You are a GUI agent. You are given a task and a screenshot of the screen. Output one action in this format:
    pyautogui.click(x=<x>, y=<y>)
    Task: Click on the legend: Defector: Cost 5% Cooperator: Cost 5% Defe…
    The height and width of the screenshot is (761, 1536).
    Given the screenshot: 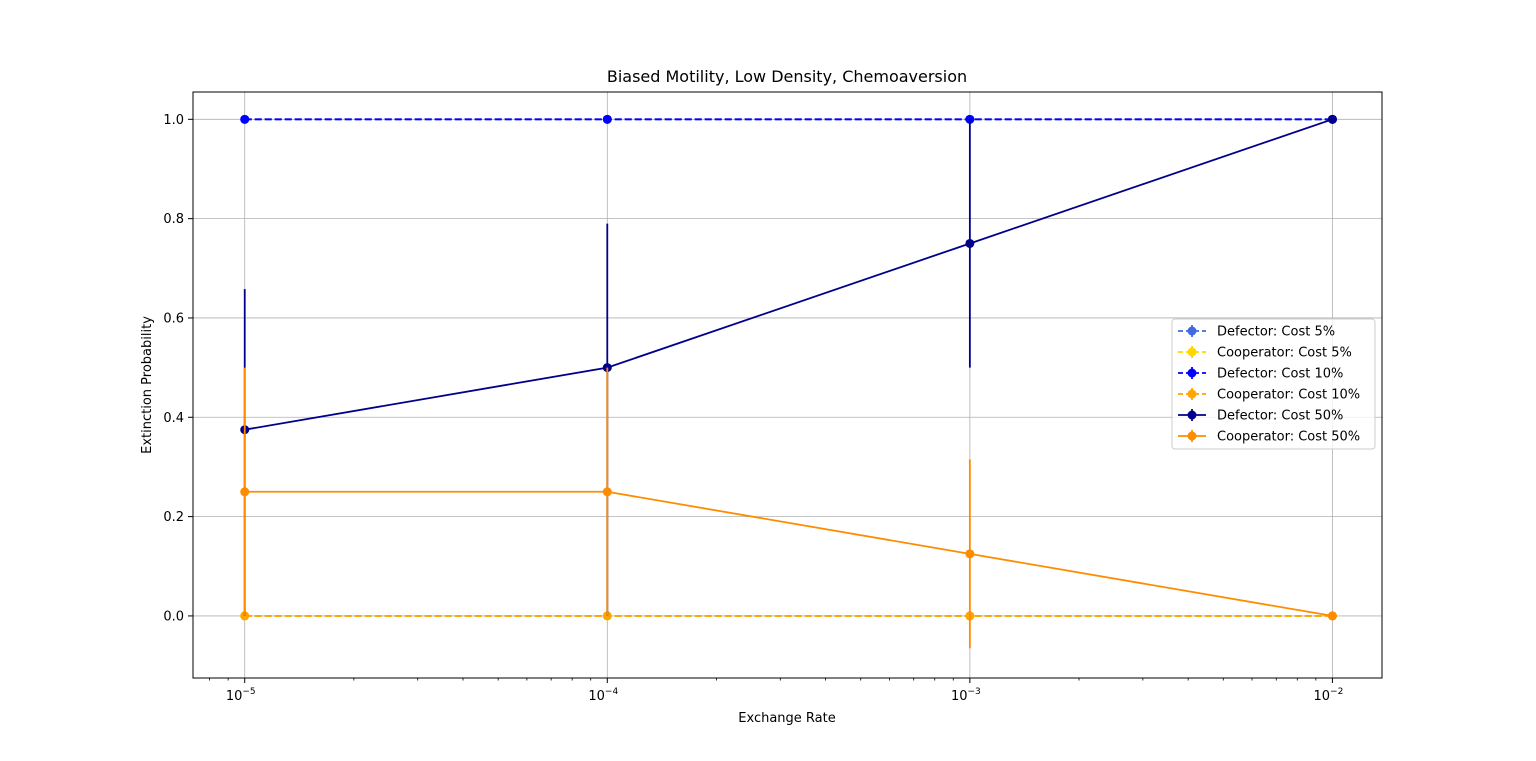 What is the action you would take?
    pyautogui.click(x=1273, y=384)
    